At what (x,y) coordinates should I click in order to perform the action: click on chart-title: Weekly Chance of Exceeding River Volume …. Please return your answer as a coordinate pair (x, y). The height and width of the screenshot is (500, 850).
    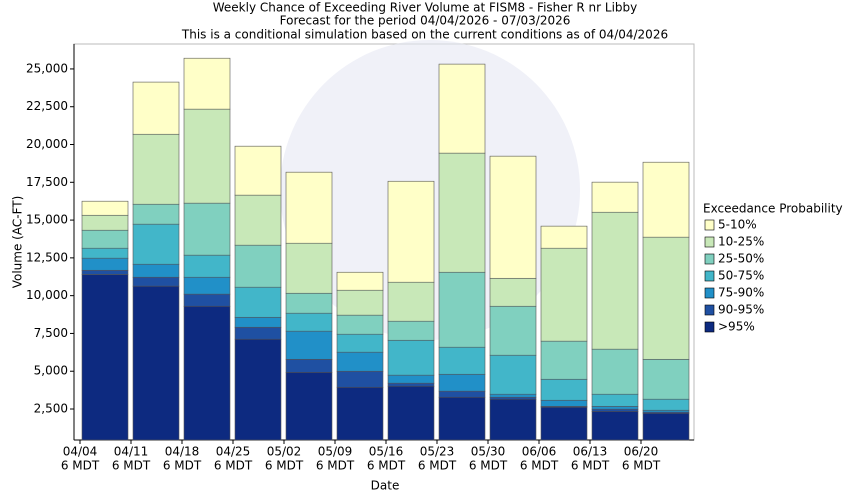
    Looking at the image, I should click on (425, 8).